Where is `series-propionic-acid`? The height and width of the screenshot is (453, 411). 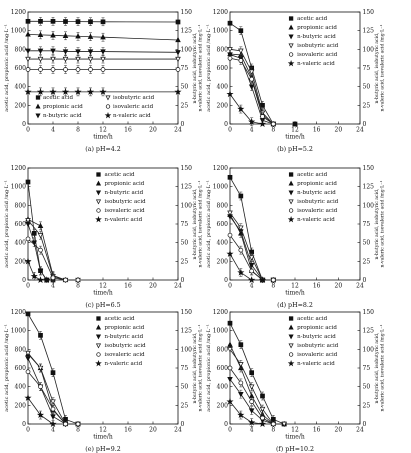 series-propionic-acid is located at coordinates (103, 36).